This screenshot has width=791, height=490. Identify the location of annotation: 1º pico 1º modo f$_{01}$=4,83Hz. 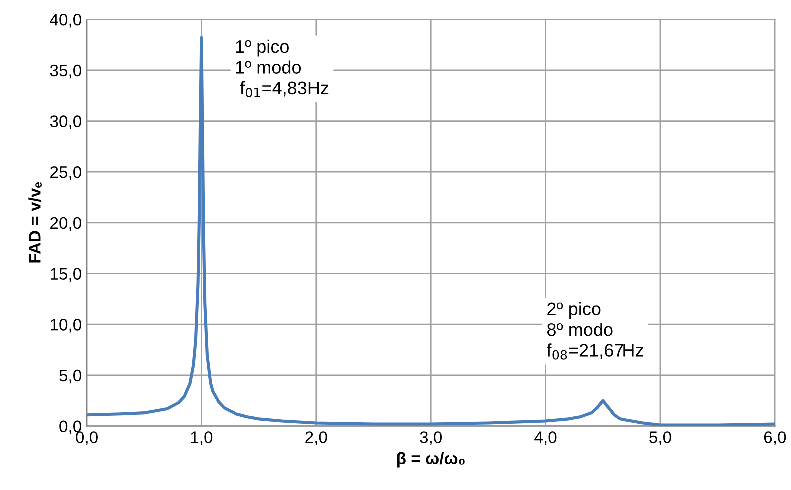
(282, 69).